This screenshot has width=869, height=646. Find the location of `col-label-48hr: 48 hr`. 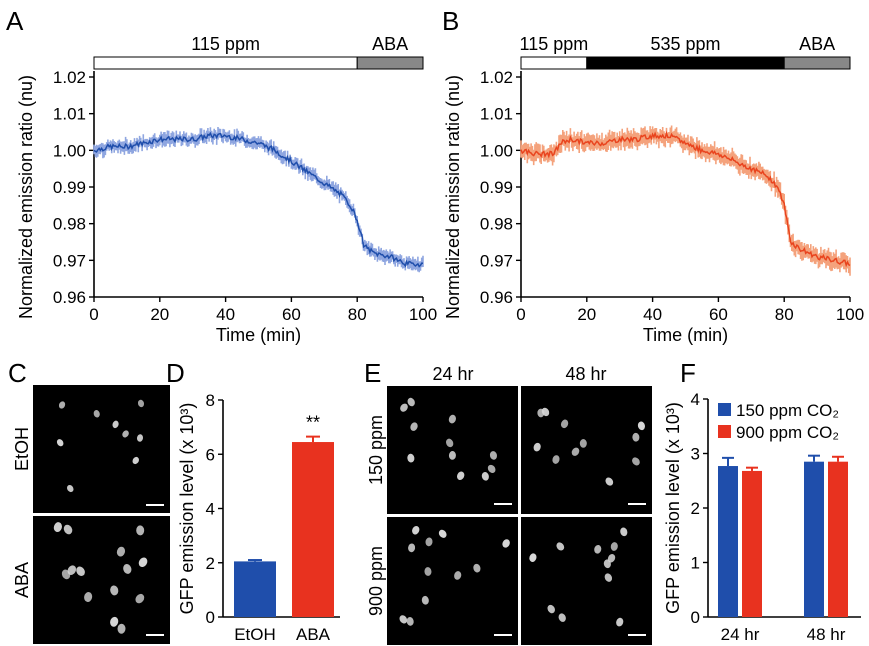

col-label-48hr: 48 hr is located at coordinates (585, 374).